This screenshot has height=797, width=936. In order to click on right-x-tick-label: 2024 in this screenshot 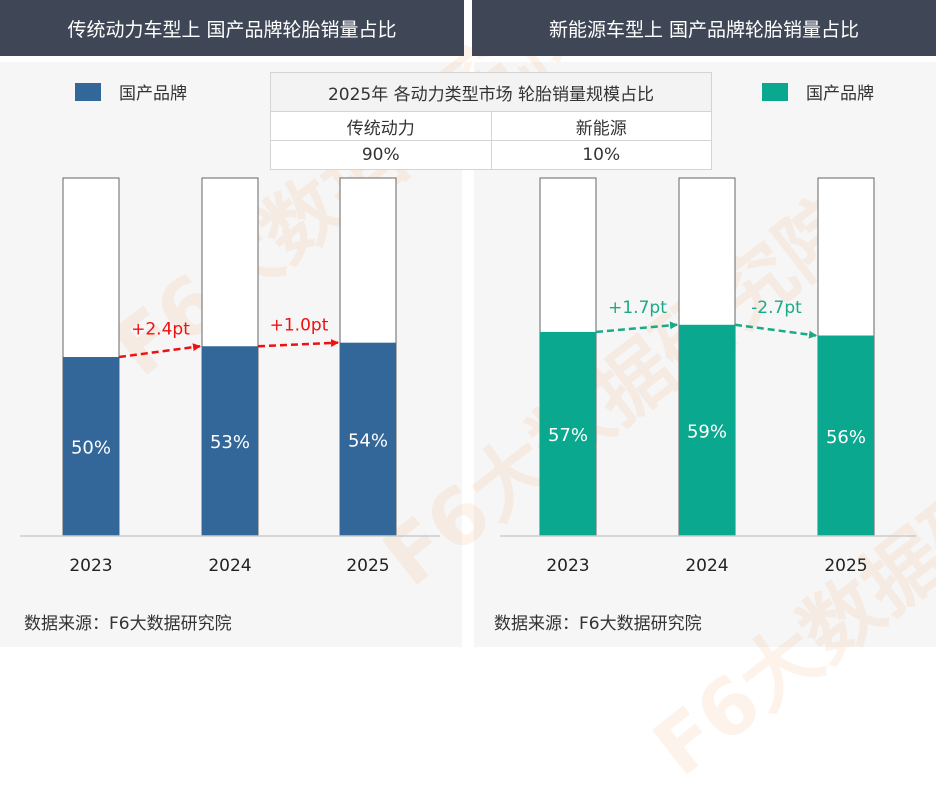, I will do `click(706, 566)`.